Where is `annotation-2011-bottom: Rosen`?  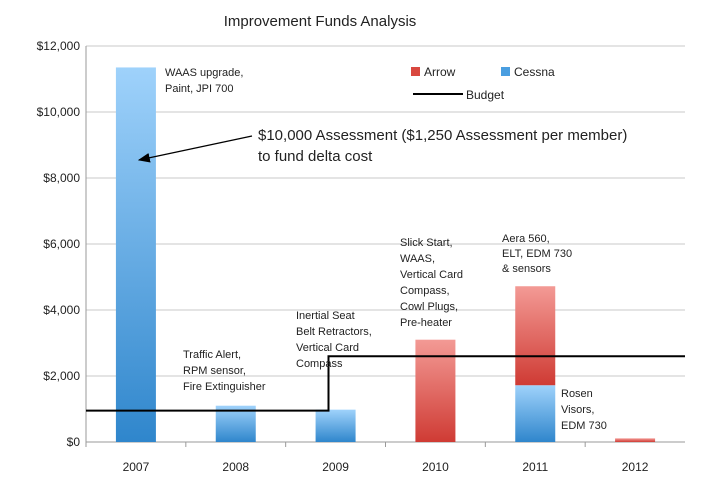 annotation-2011-bottom: Rosen is located at coordinates (577, 394).